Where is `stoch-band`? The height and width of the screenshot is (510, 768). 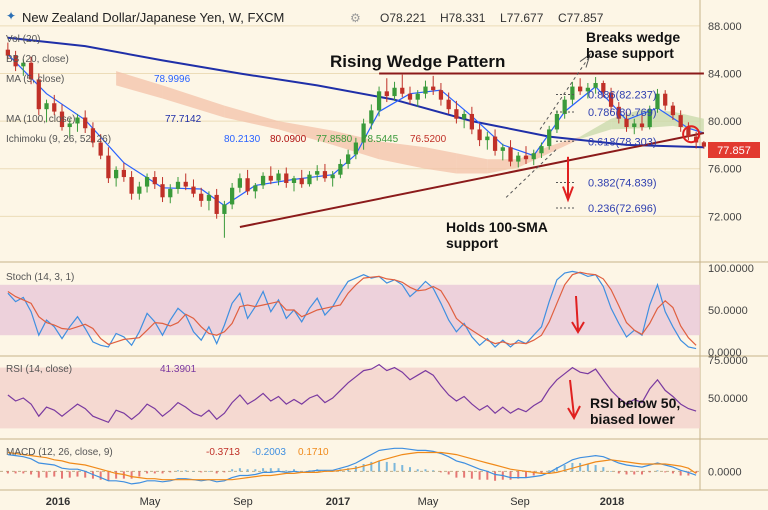 stoch-band is located at coordinates (350, 310).